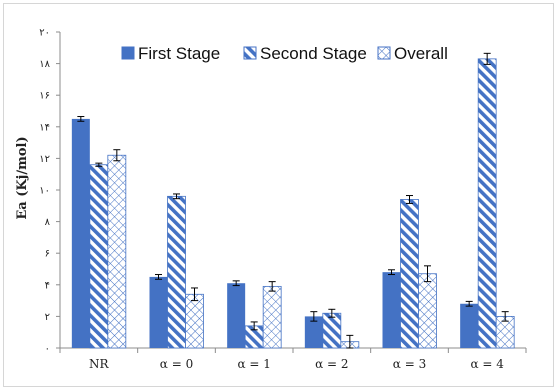  I want to click on legend-label: First Stage, so click(179, 53).